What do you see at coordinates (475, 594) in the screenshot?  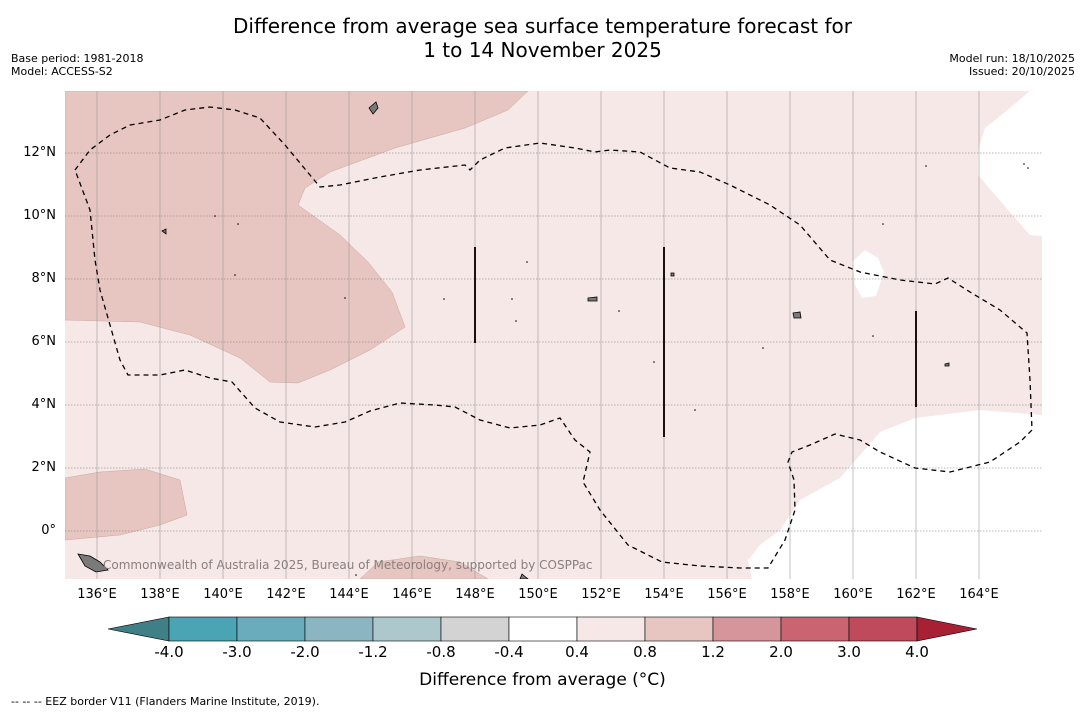 I see `x-tick-label: 148°E` at bounding box center [475, 594].